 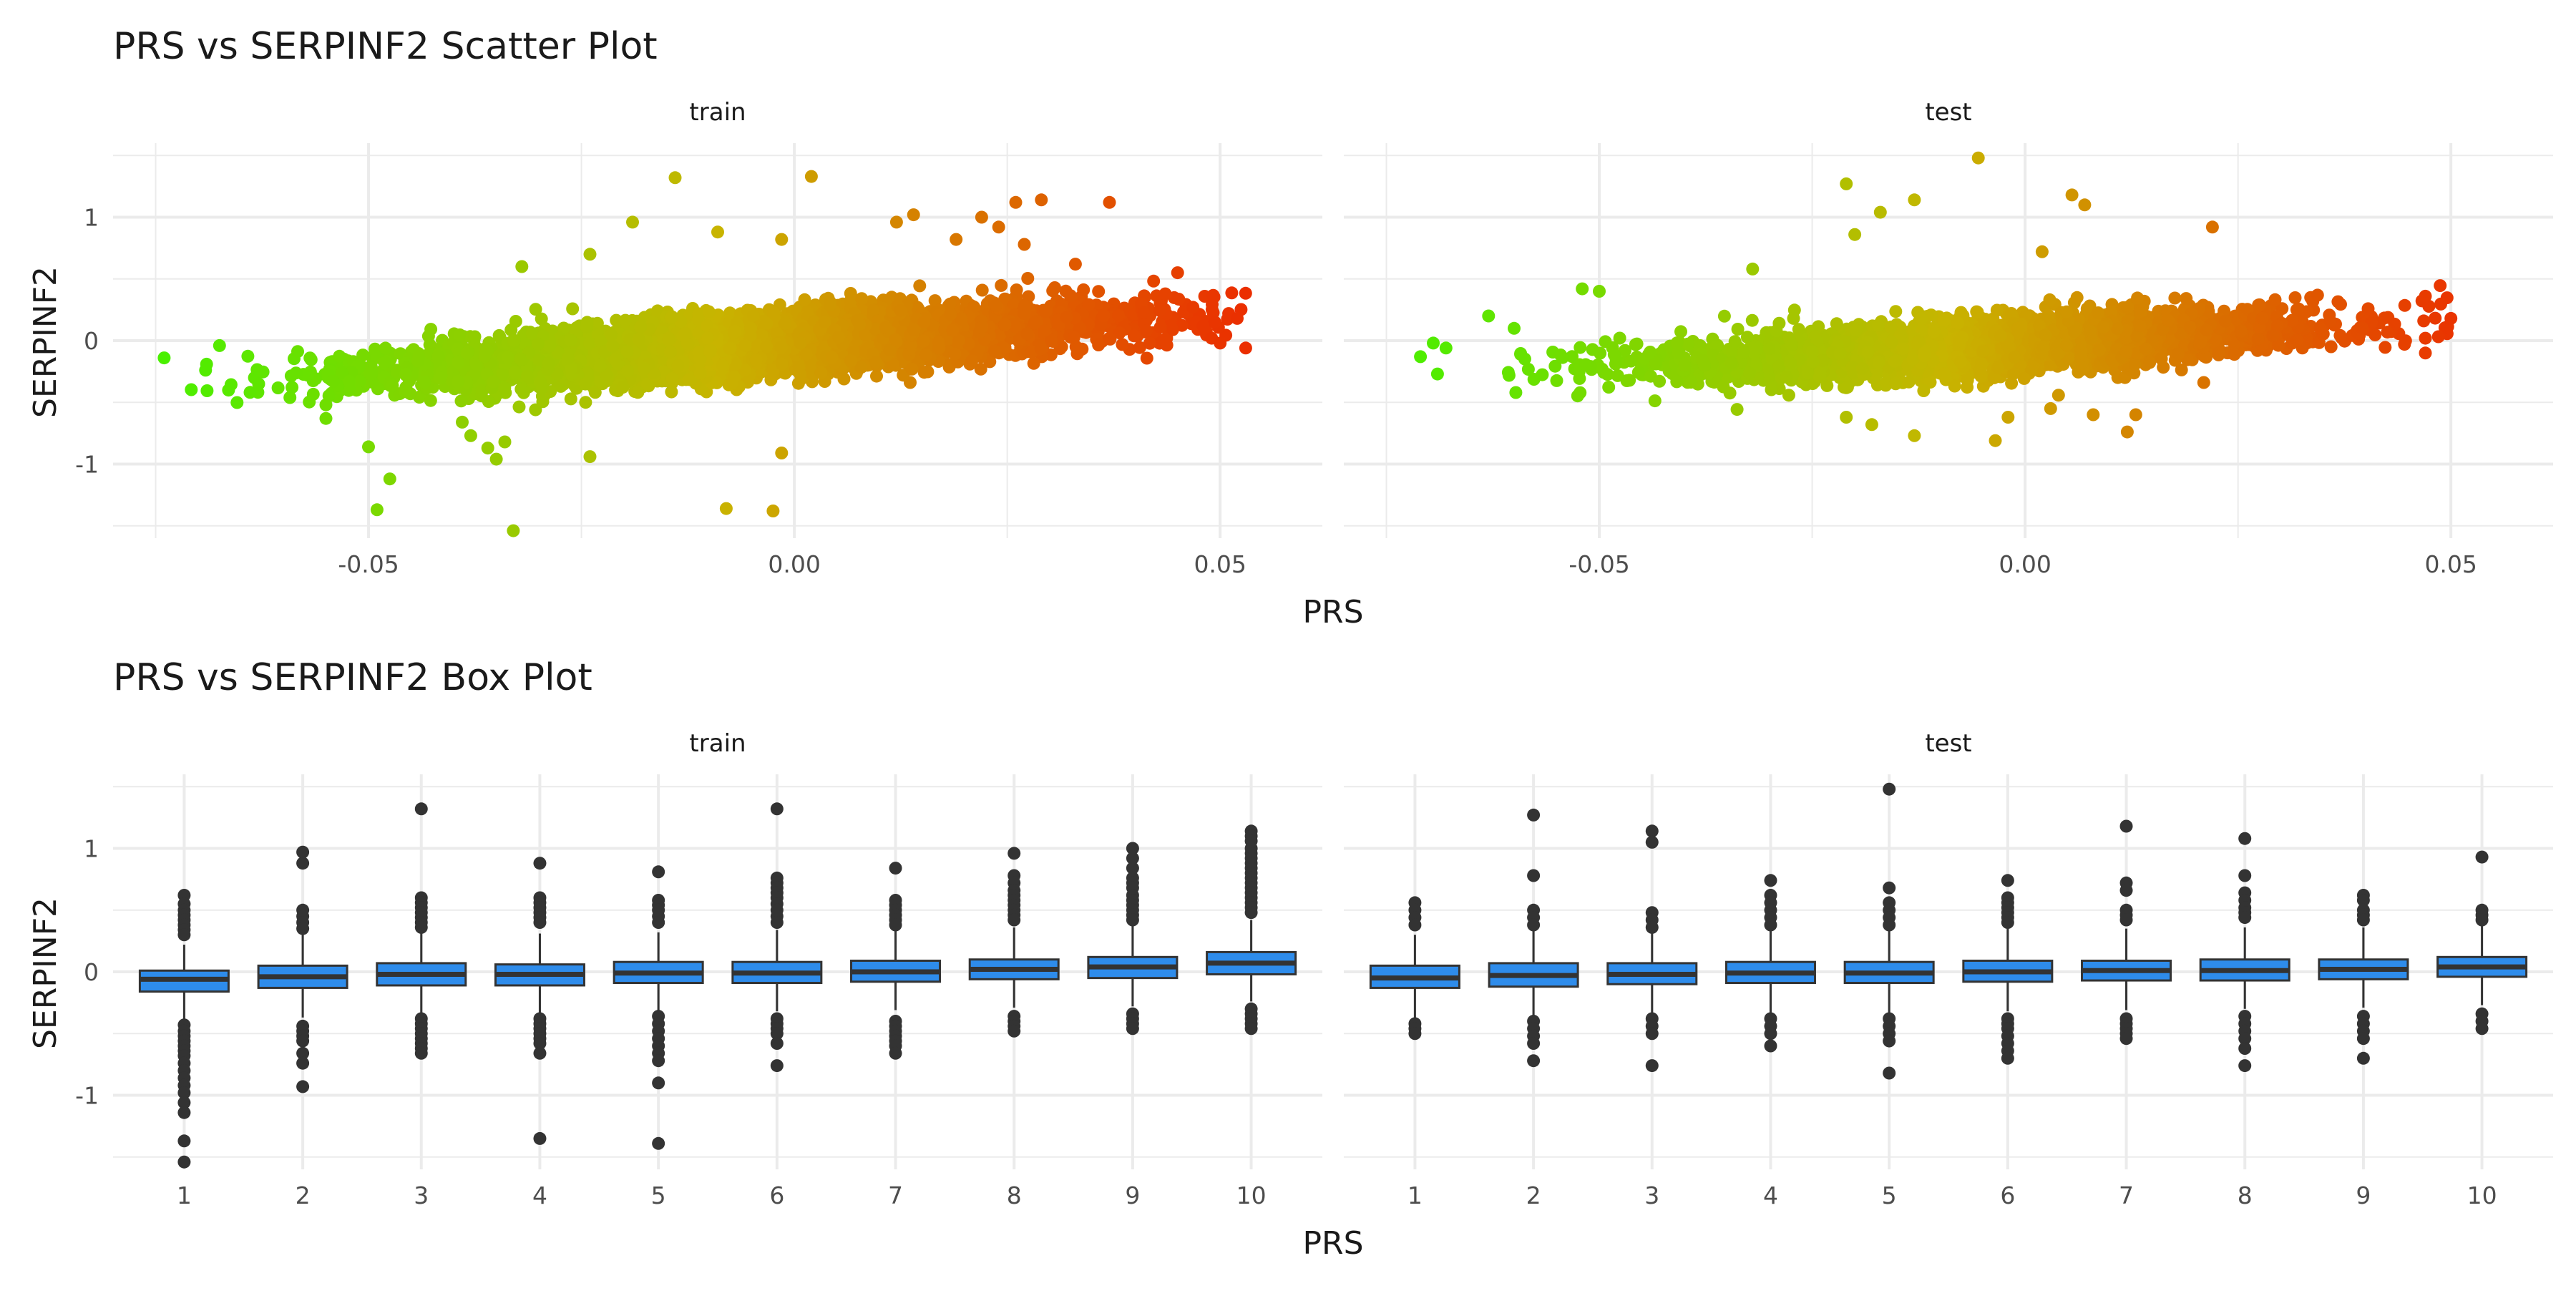 I want to click on scatter-facet-label-train: train, so click(x=717, y=112).